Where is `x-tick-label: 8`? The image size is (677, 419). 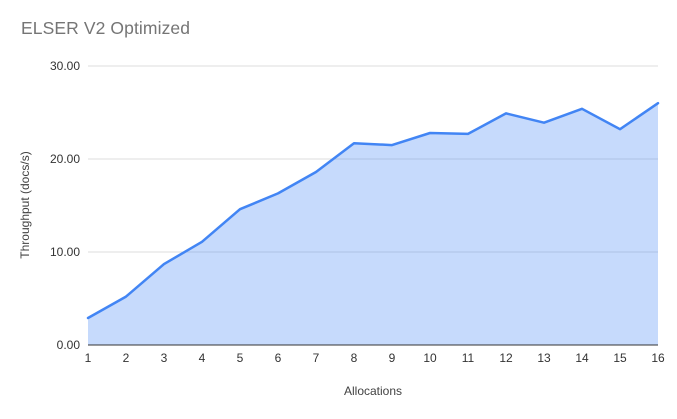
x-tick-label: 8 is located at coordinates (354, 358).